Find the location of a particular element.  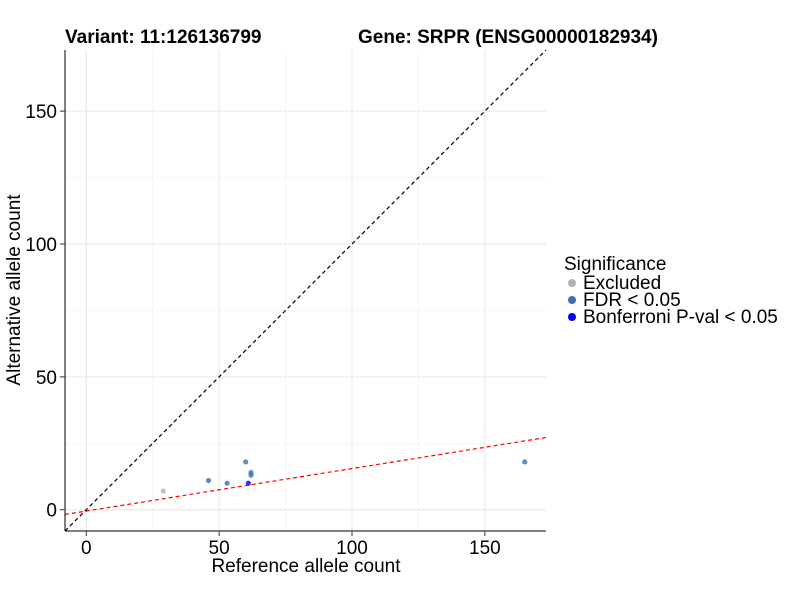

y-tick-label: 50 is located at coordinates (46, 378).